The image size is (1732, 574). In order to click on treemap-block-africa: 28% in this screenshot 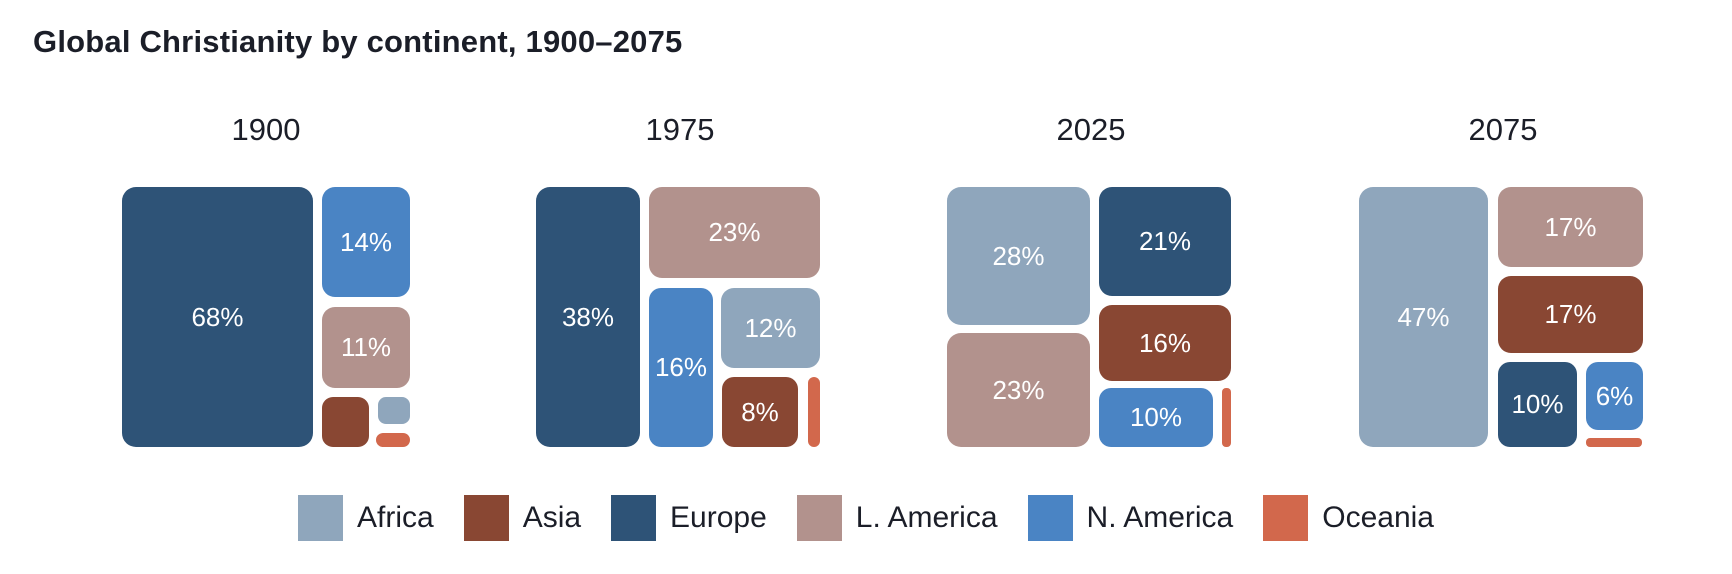, I will do `click(1018, 256)`.